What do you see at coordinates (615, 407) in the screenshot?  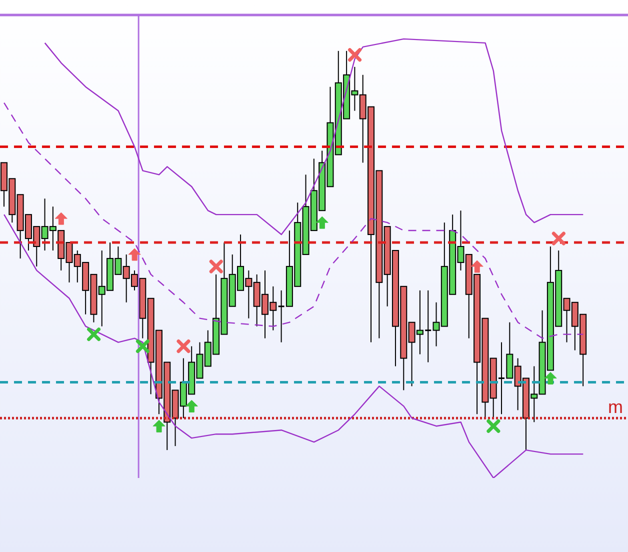 I see `ref-line-label: m` at bounding box center [615, 407].